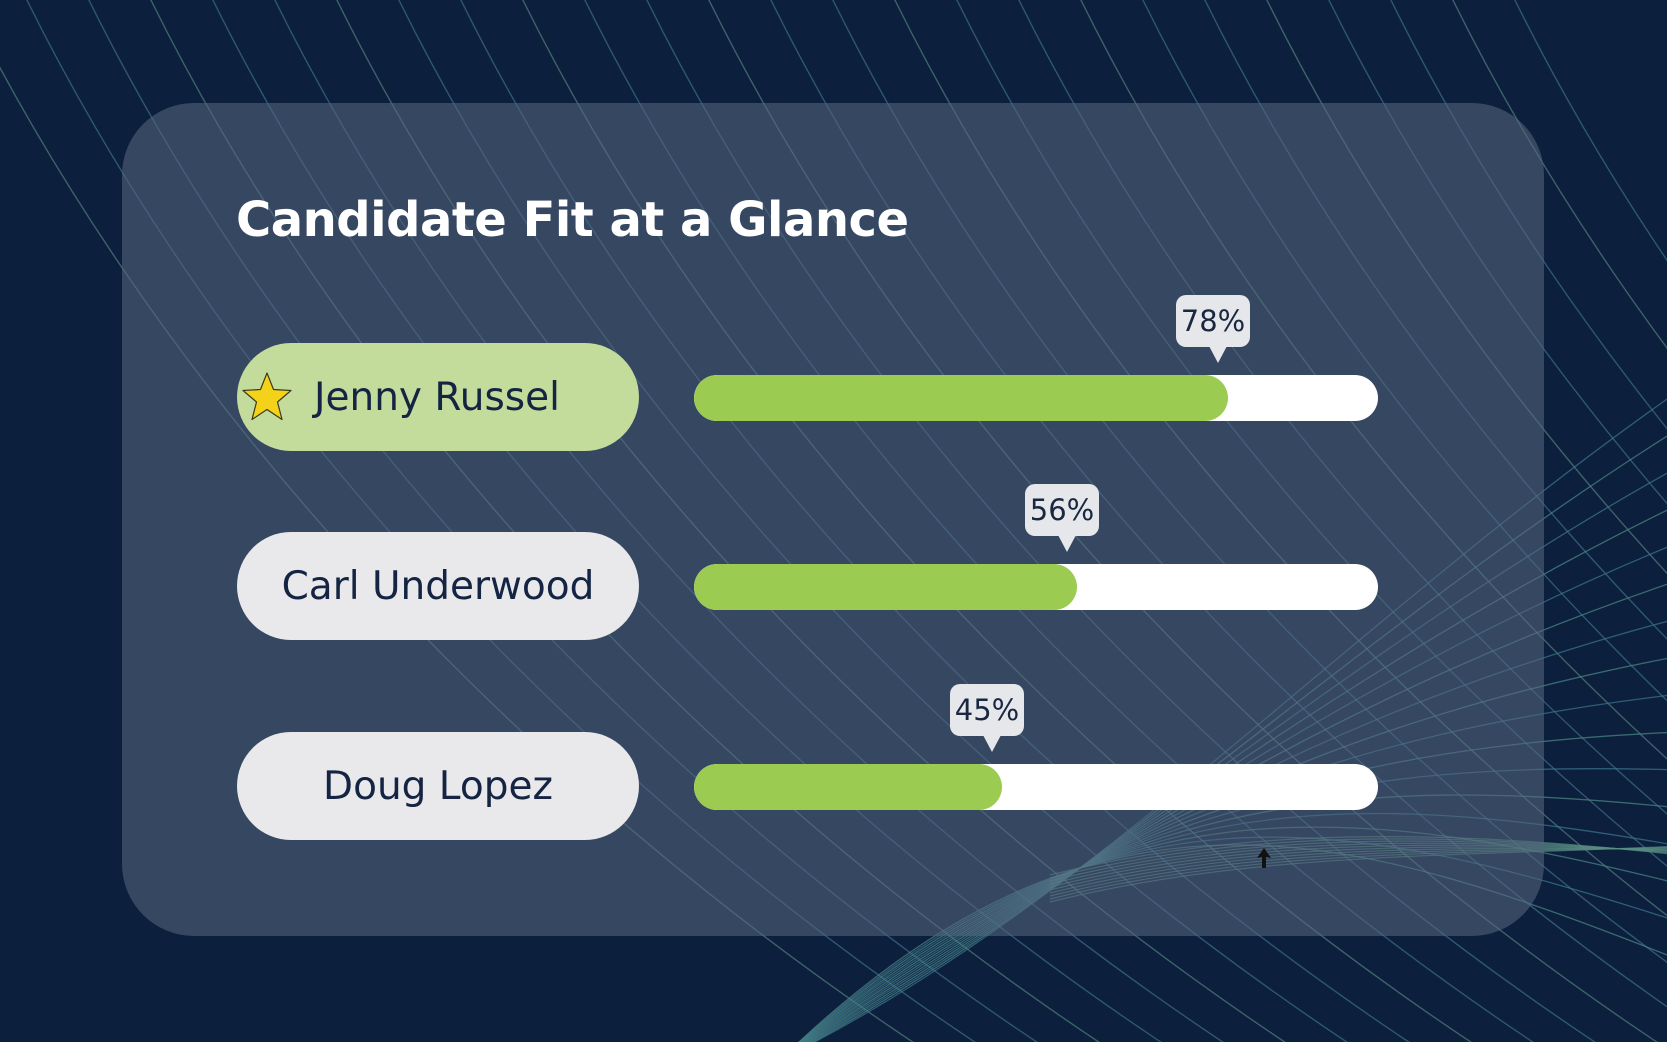  I want to click on candidate-pill: Jenny Russel, so click(438, 397).